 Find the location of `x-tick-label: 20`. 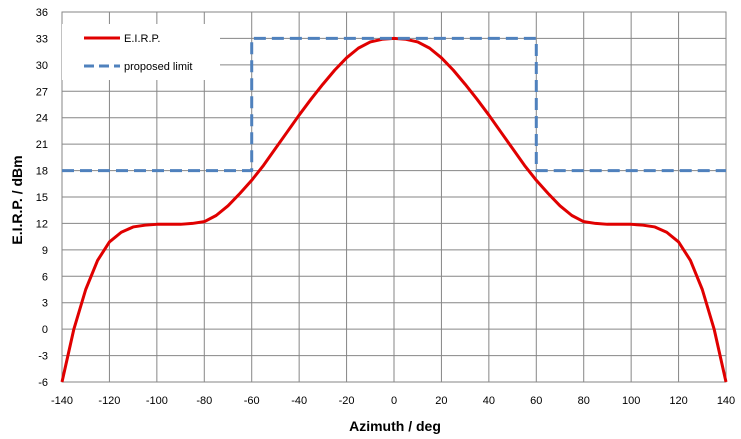

x-tick-label: 20 is located at coordinates (441, 401).